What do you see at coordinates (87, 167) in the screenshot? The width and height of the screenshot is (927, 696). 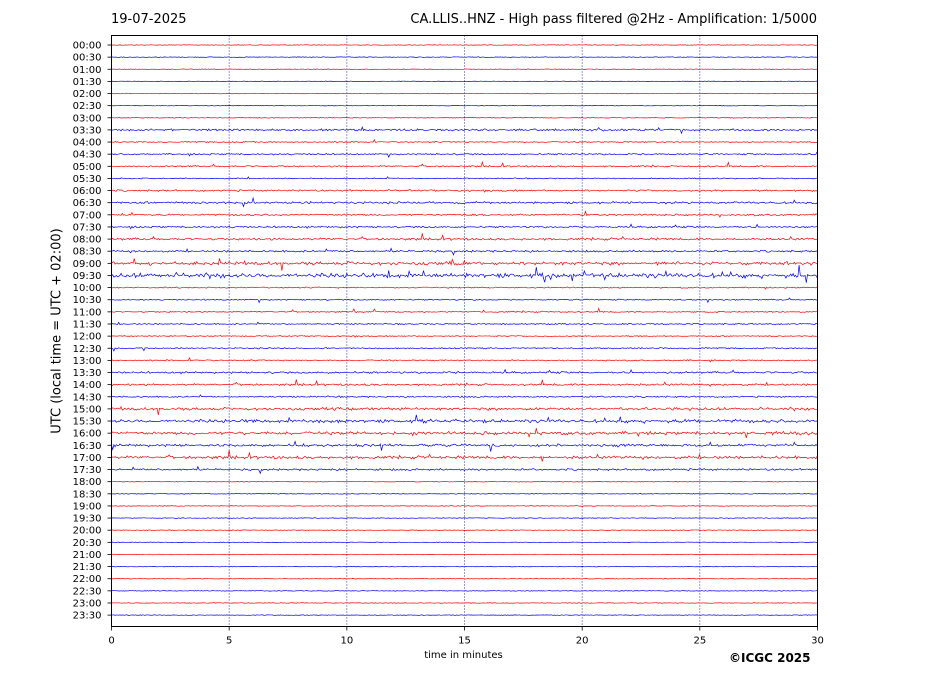 I see `y-tick-label: 05:00` at bounding box center [87, 167].